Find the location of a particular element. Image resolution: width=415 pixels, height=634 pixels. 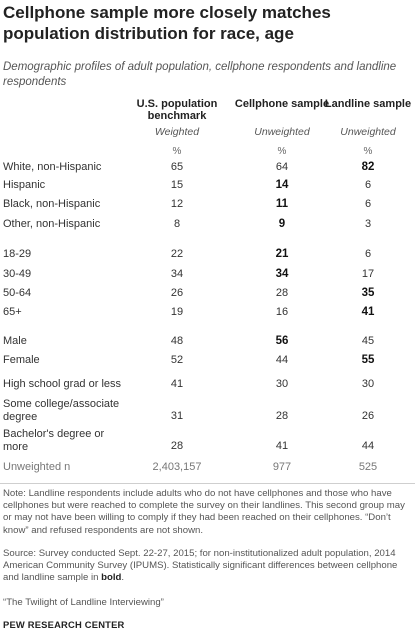

column-sub-cellphone: Unweighted is located at coordinates (282, 132).